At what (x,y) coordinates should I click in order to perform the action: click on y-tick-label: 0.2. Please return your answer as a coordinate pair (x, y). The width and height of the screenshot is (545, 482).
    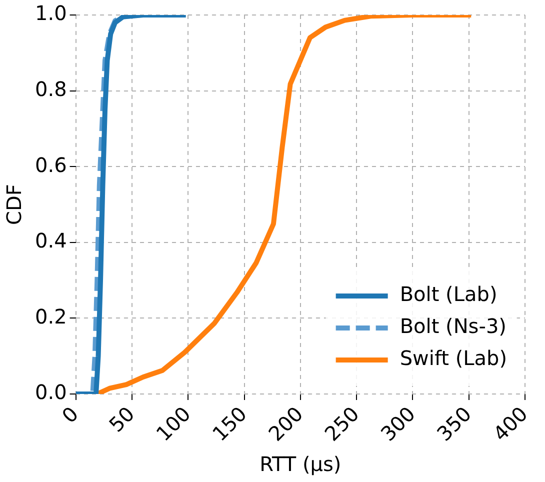
    Looking at the image, I should click on (50, 316).